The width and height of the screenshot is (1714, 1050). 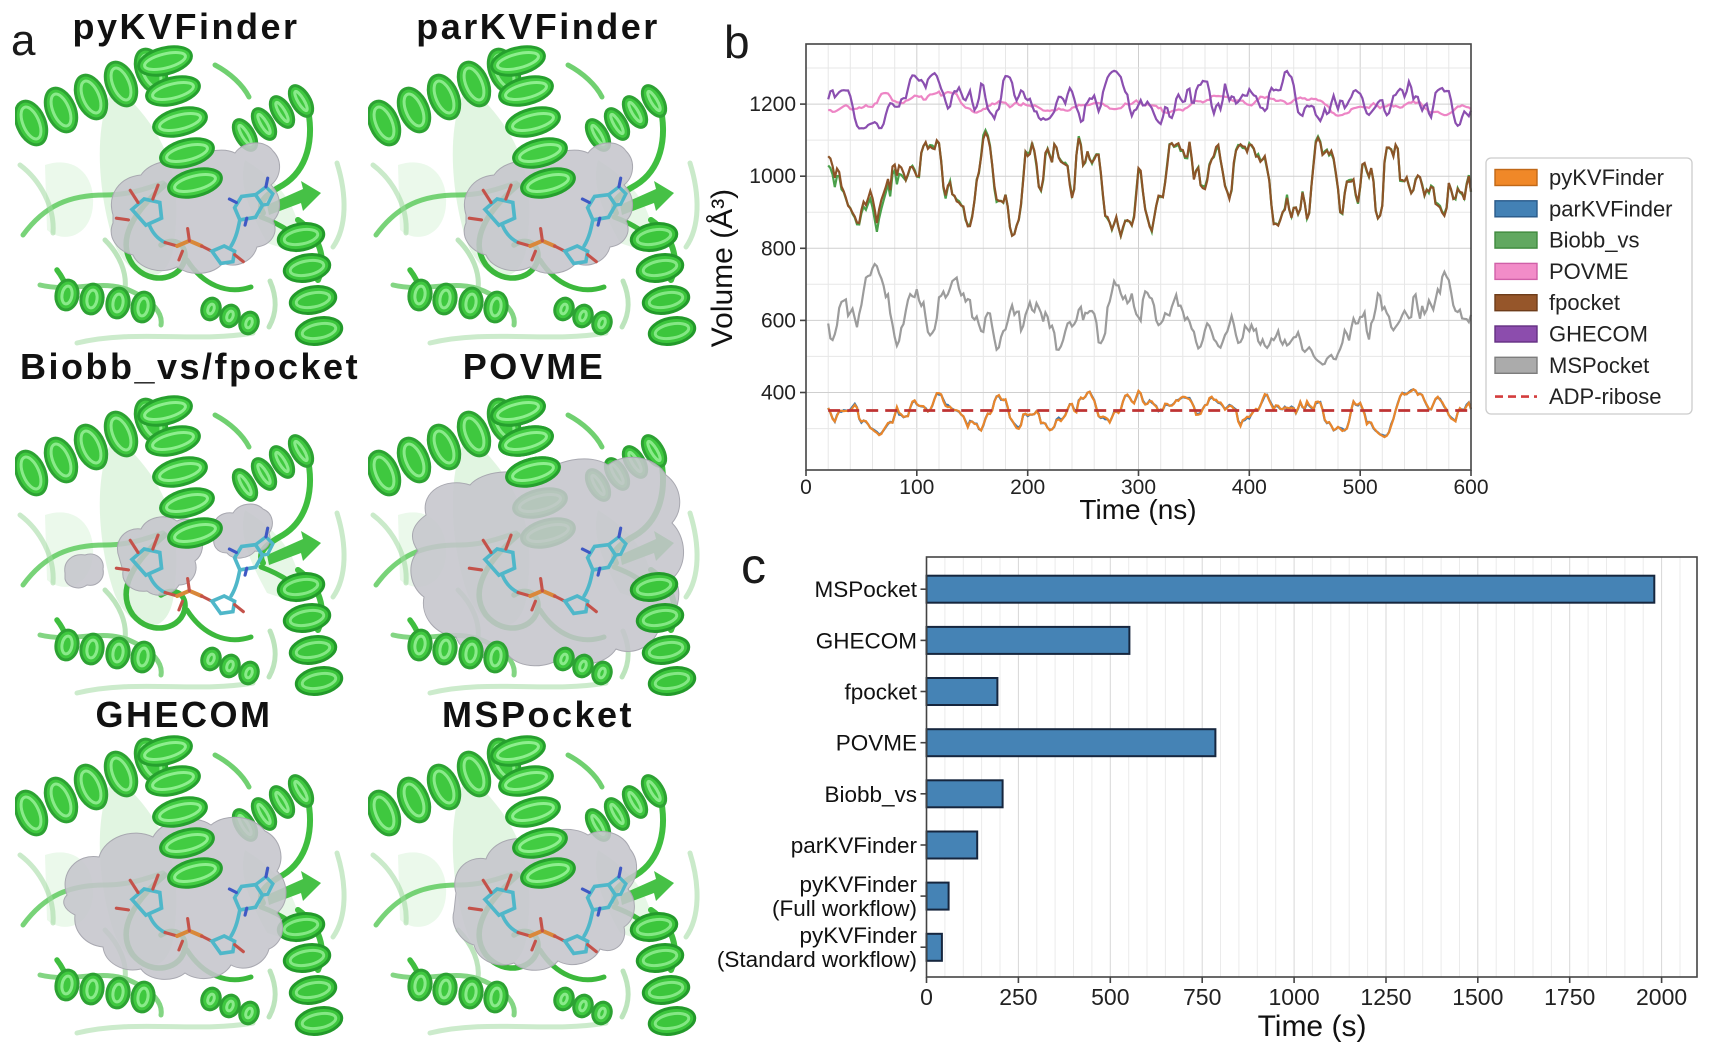 What do you see at coordinates (1477, 997) in the screenshot?
I see `svg-text: 1500` at bounding box center [1477, 997].